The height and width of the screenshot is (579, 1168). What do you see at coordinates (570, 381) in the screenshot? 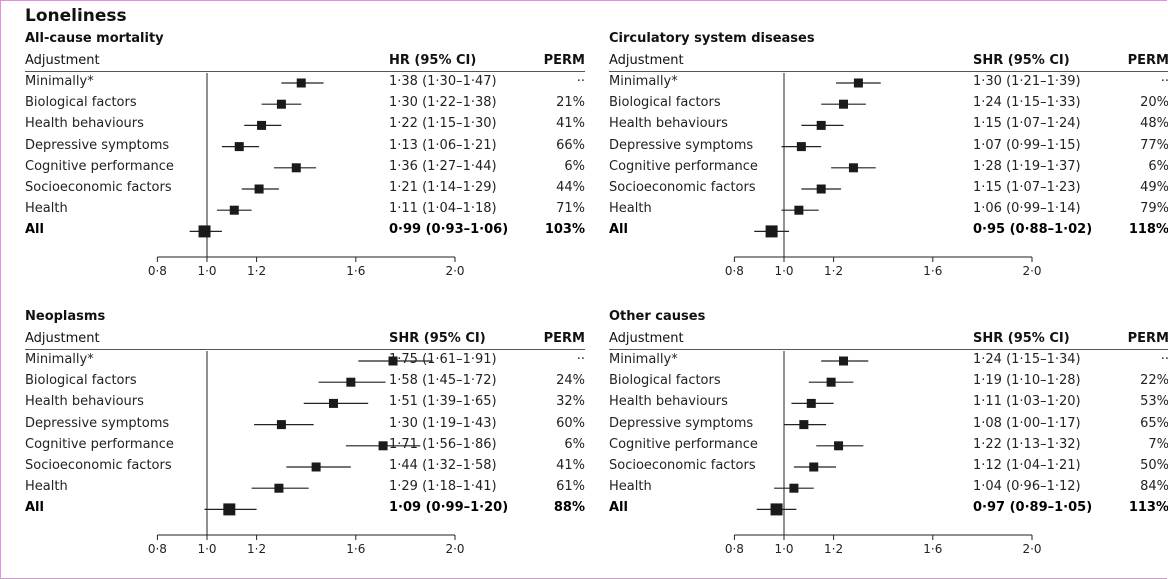
I see `row-perm-value: 24%` at bounding box center [570, 381].